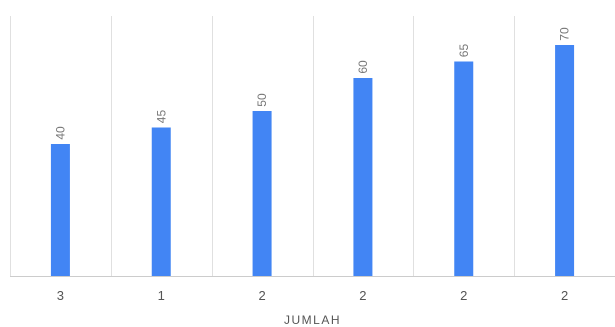 This screenshot has height=327, width=615. What do you see at coordinates (60, 133) in the screenshot?
I see `data-label-1: 40` at bounding box center [60, 133].